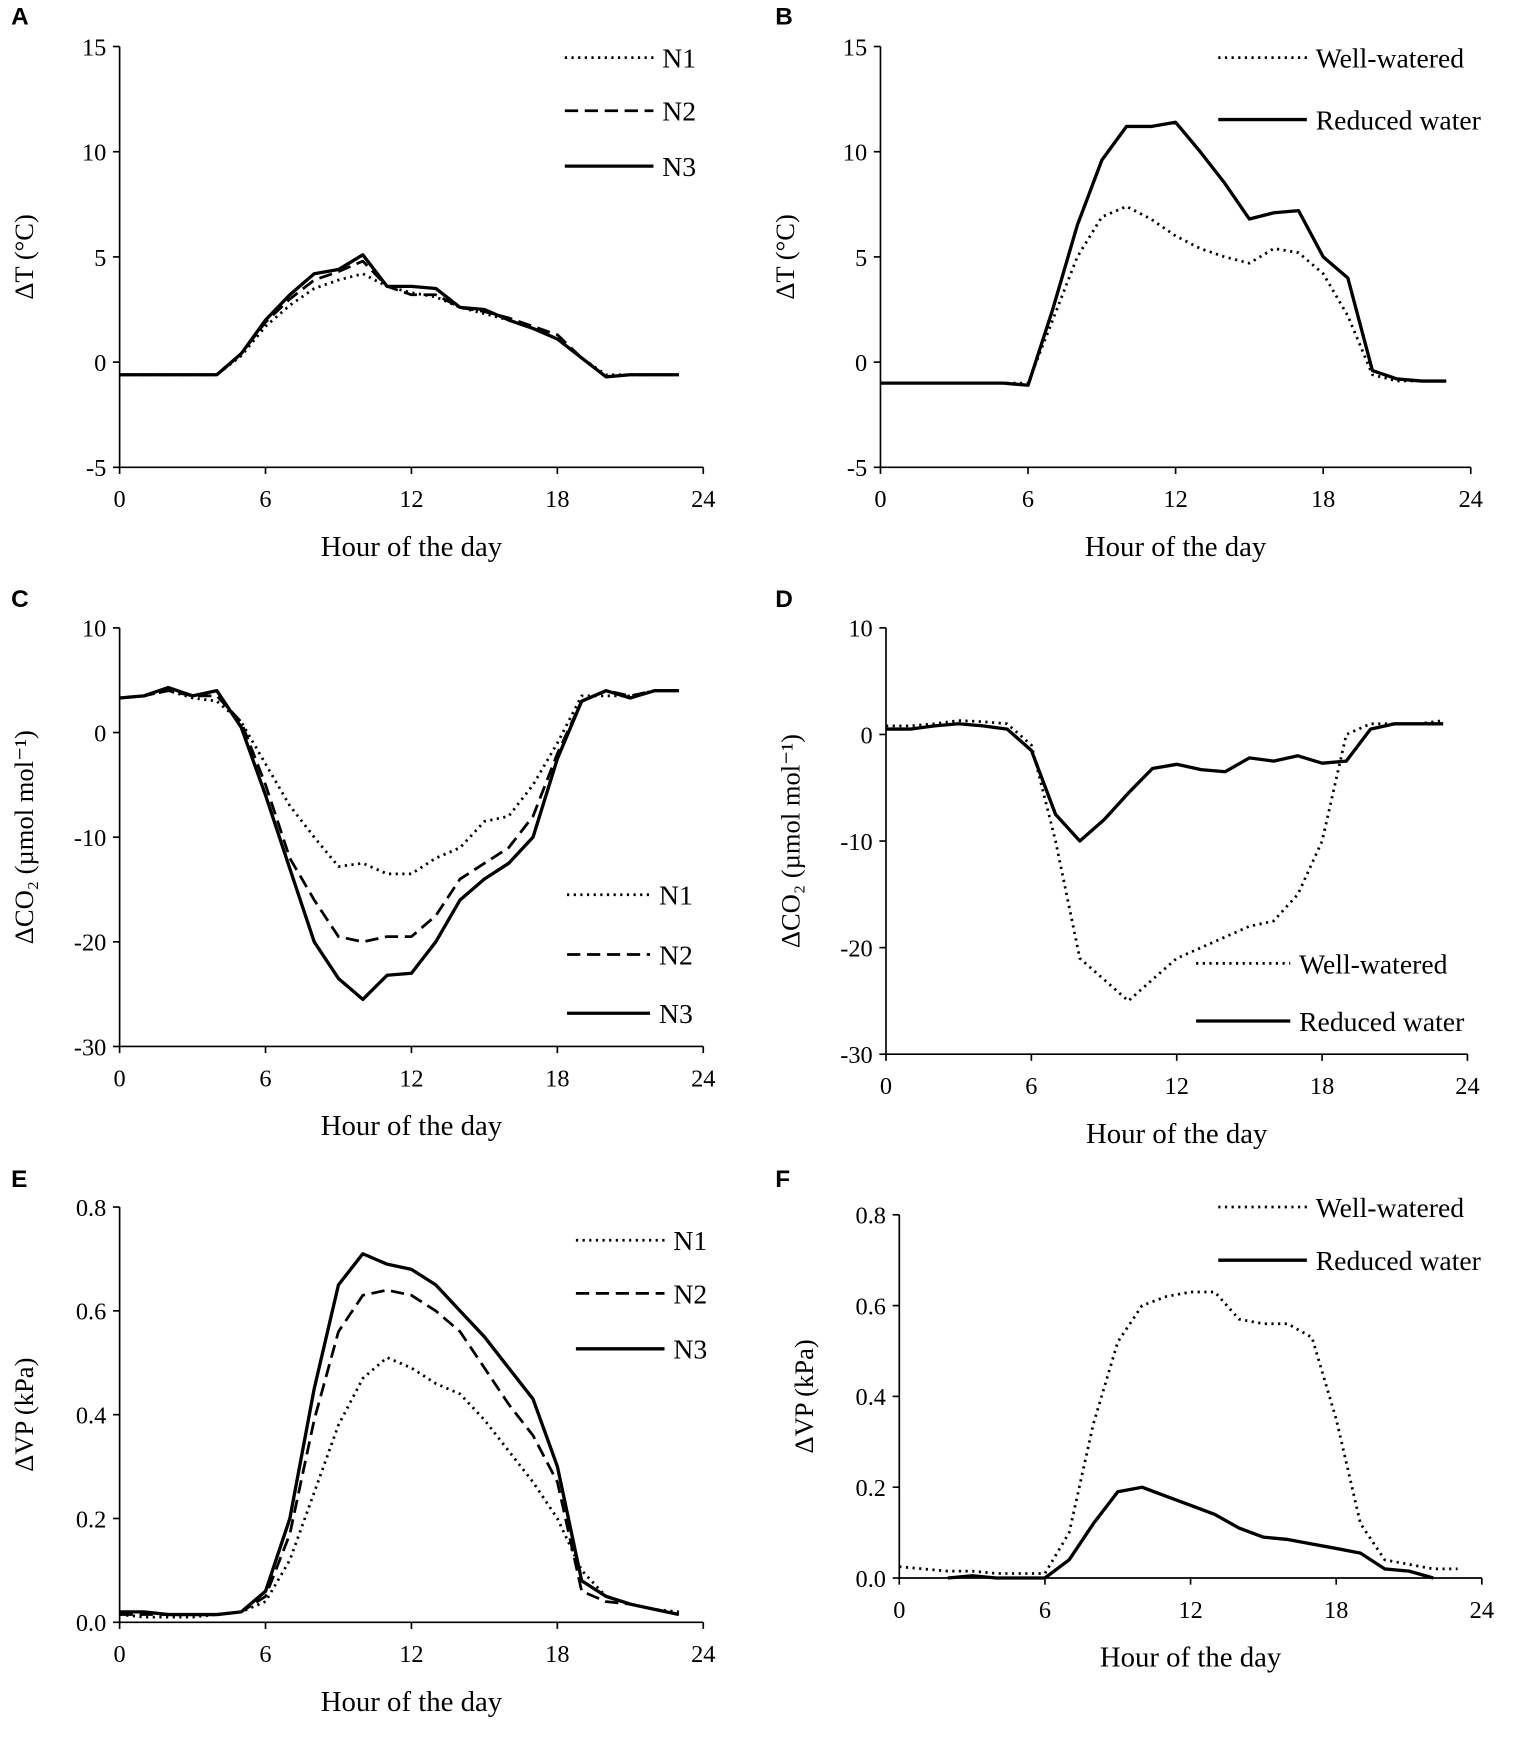 This screenshot has width=1535, height=1743. What do you see at coordinates (782, 1179) in the screenshot?
I see `panel-letter: F` at bounding box center [782, 1179].